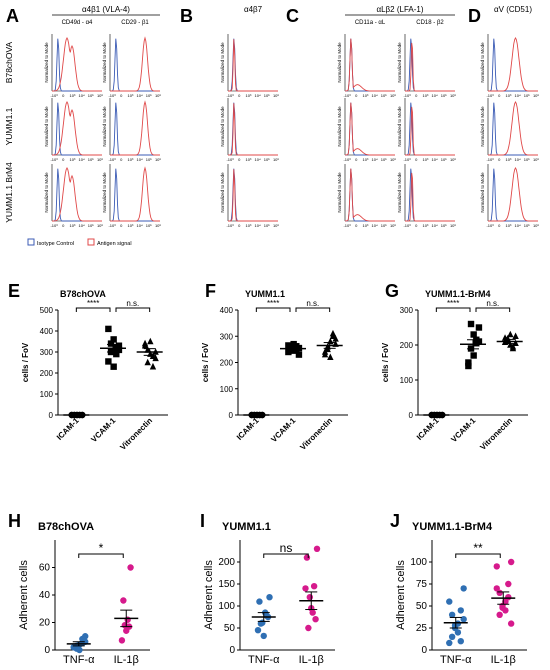  Describe the element at coordinates (385, 362) in the screenshot. I see `y-axis-label: cells / FoV` at that location.